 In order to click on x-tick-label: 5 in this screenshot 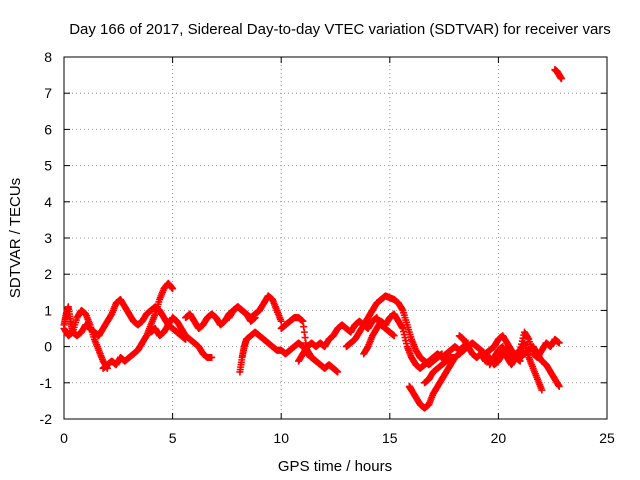, I will do `click(173, 438)`.